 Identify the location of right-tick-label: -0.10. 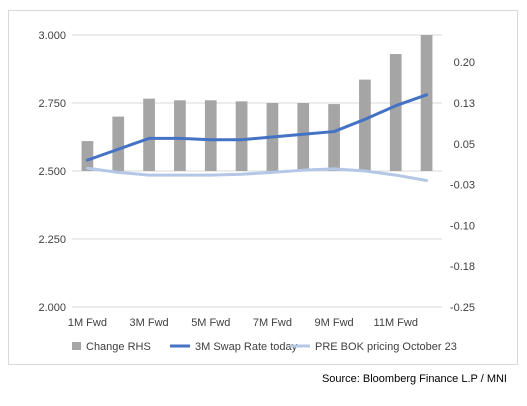
(462, 226).